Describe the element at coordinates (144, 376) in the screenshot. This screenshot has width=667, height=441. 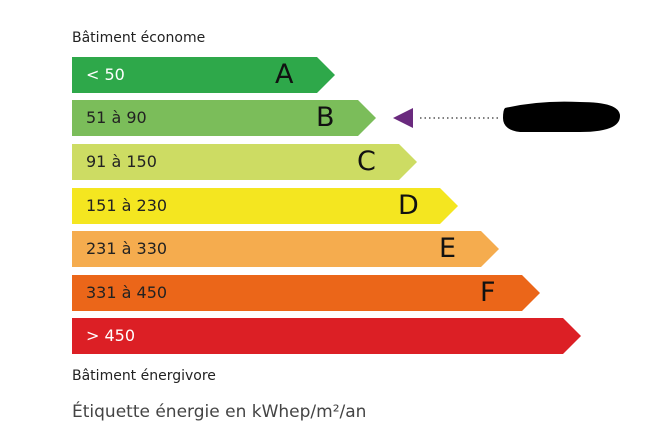
I see `bottom-label: Bâtiment énergivore` at that location.